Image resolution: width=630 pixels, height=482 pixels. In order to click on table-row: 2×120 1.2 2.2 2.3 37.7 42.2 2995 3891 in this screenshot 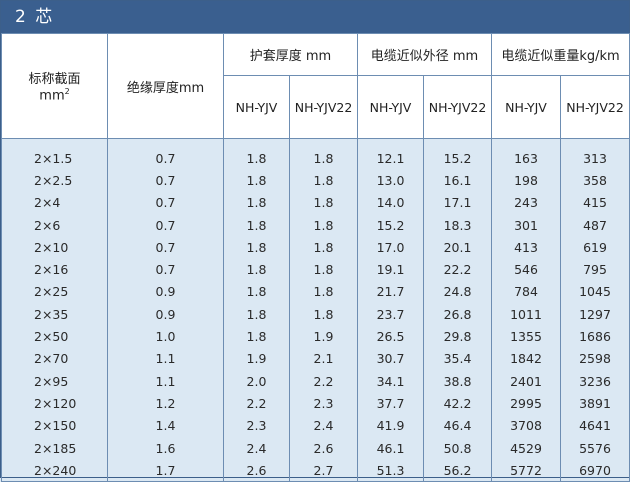, I will do `click(315, 403)`.